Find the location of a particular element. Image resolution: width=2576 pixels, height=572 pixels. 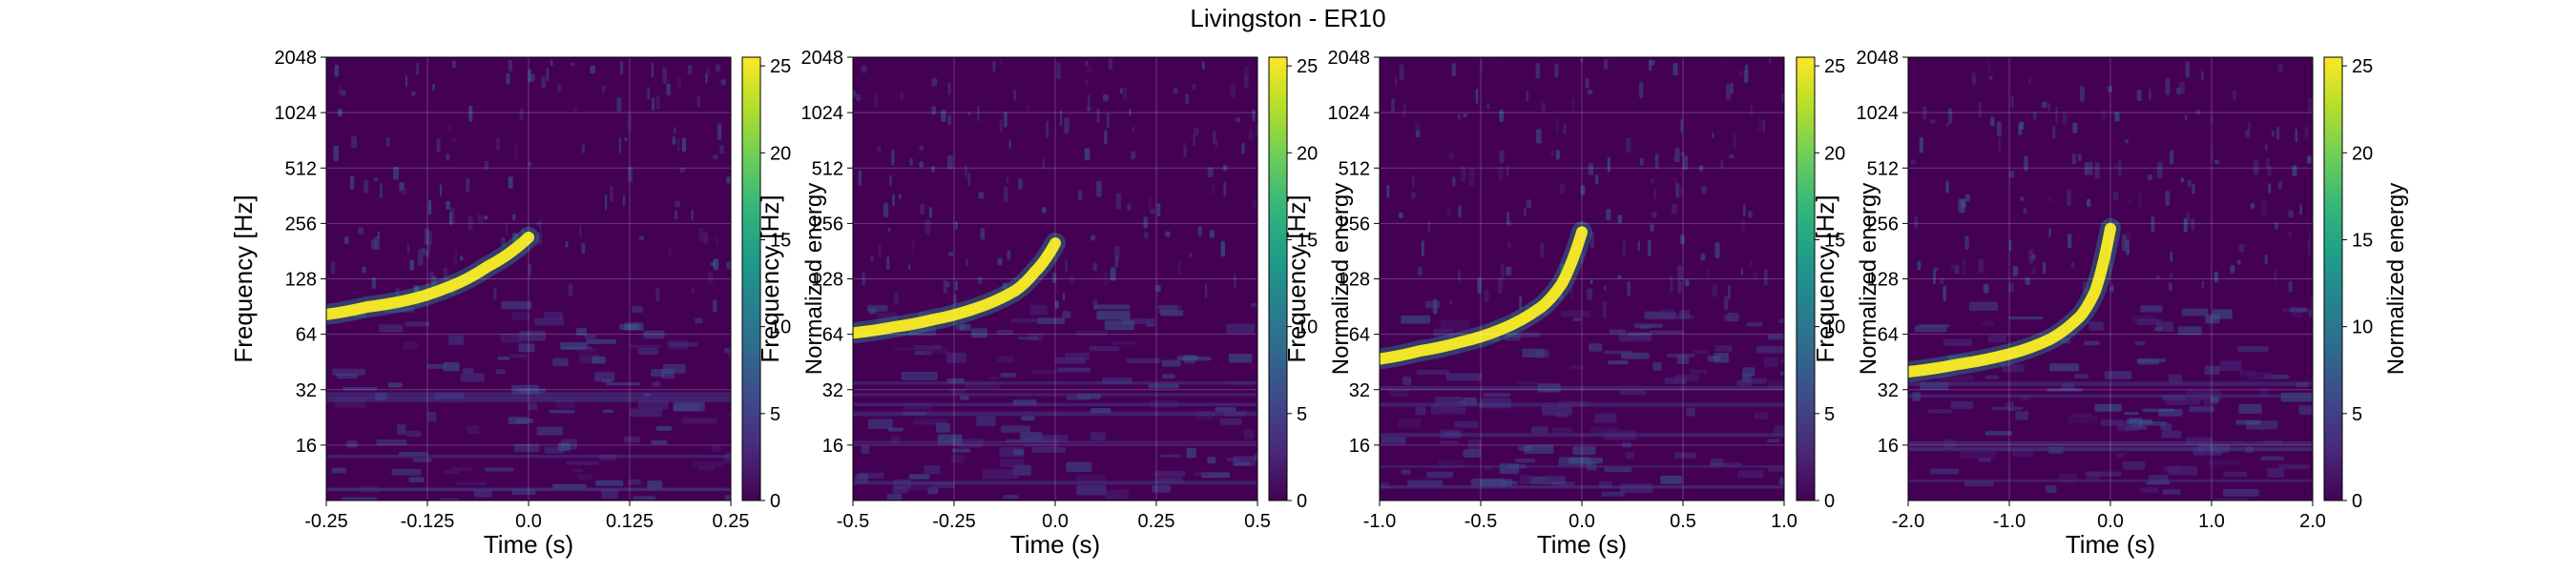

x-tick-label: 2.0 is located at coordinates (2312, 521).